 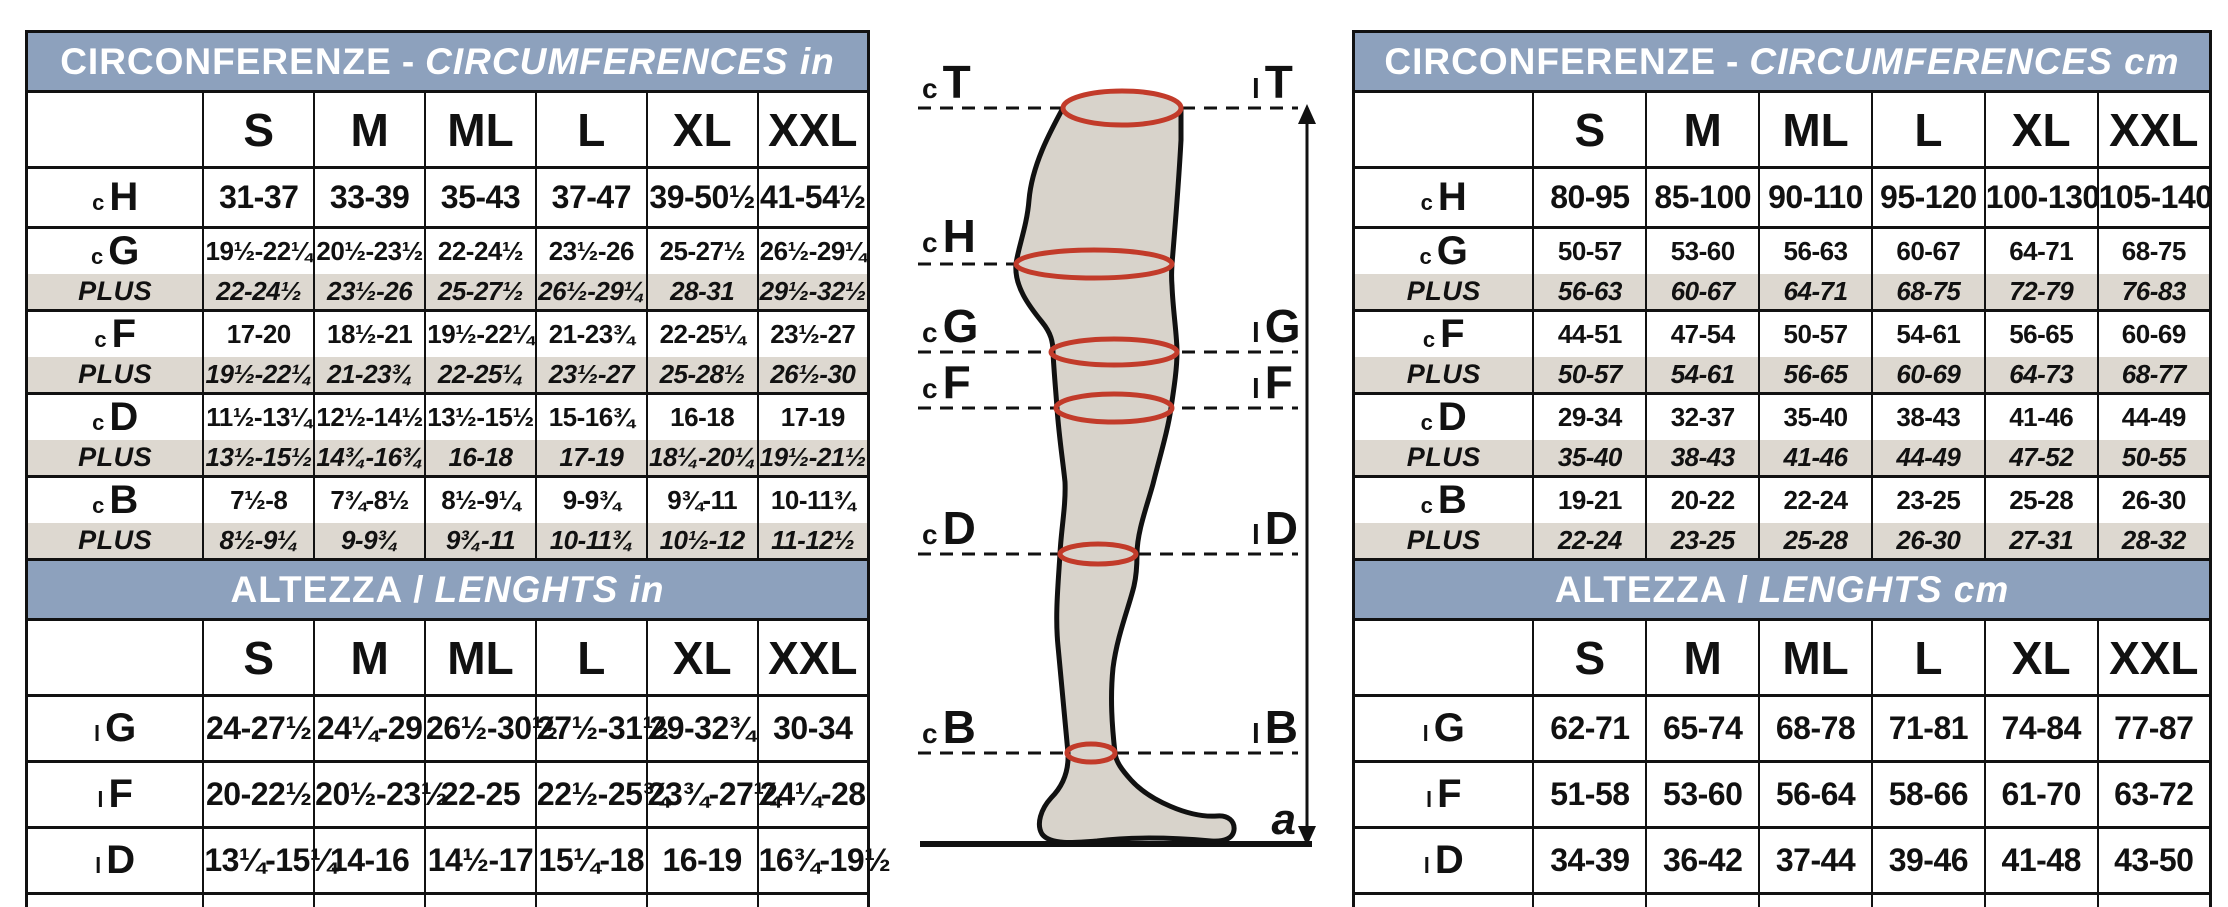 I want to click on size-value-cell: 41-54½, so click(x=813, y=197).